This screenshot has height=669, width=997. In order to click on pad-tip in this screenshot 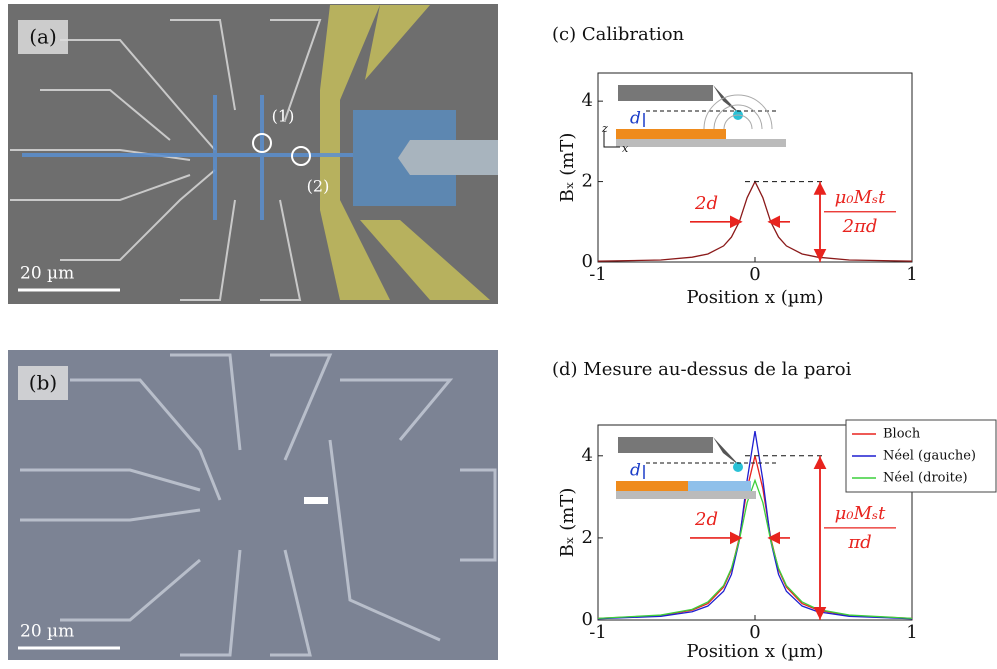, I will do `click(448, 157)`.